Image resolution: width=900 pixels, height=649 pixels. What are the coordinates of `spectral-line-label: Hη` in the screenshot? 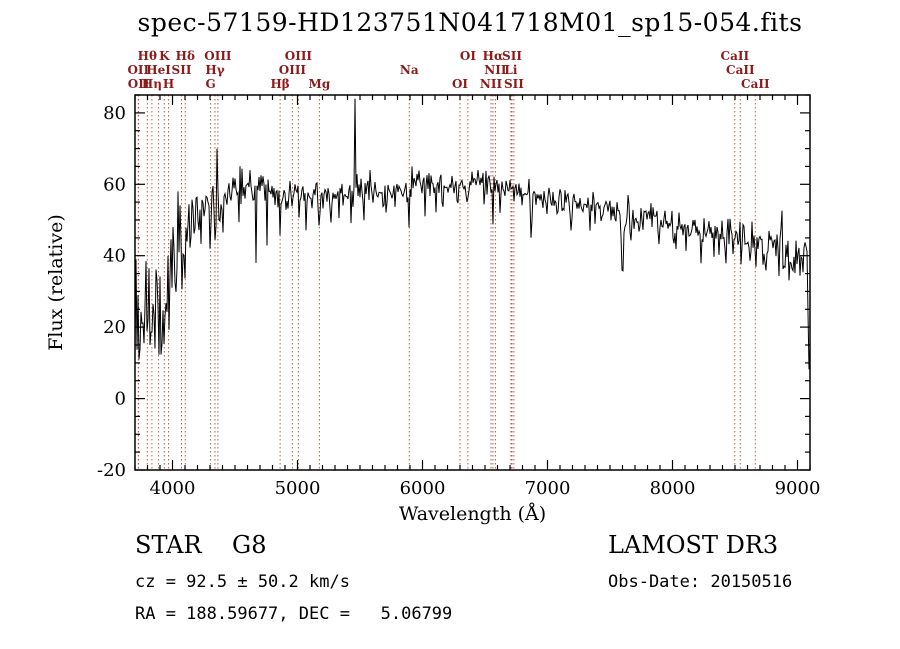 It's located at (152, 84).